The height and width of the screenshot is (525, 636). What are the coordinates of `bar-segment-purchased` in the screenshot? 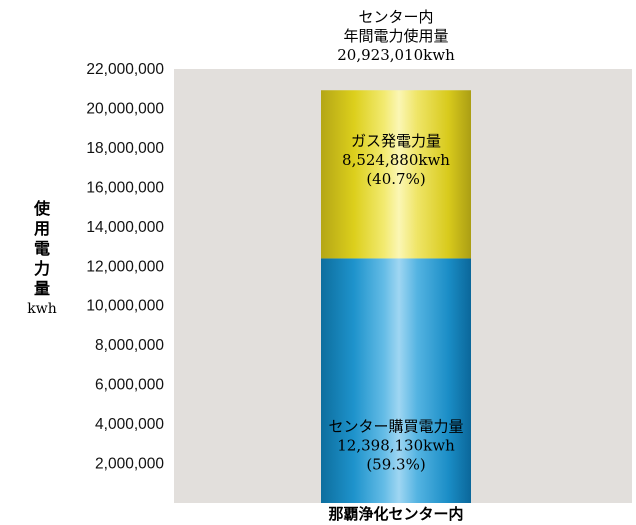 It's located at (396, 380).